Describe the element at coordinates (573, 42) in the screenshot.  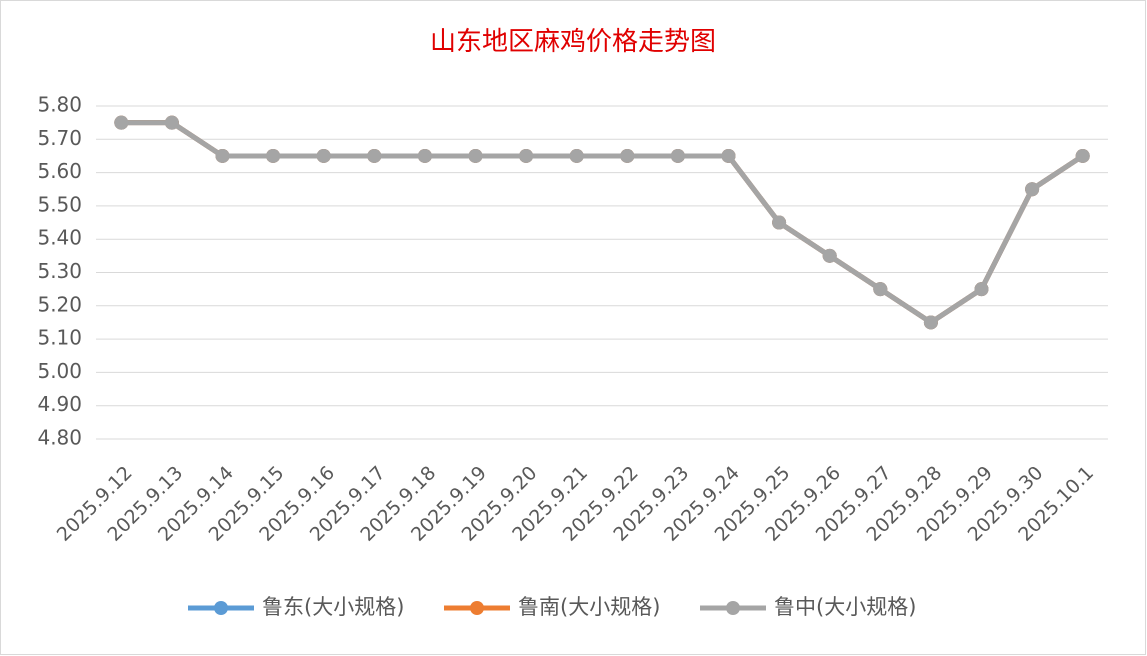
I see `chart-title: 山东地区麻鸡价格走势图` at that location.